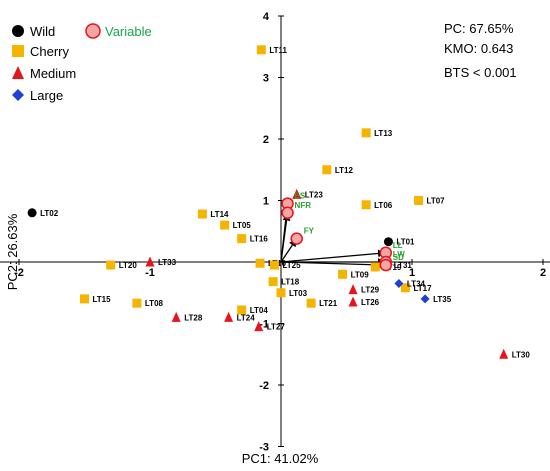 This screenshot has width=550, height=471. Describe the element at coordinates (259, 310) in the screenshot. I see `point-label: LT04` at that location.